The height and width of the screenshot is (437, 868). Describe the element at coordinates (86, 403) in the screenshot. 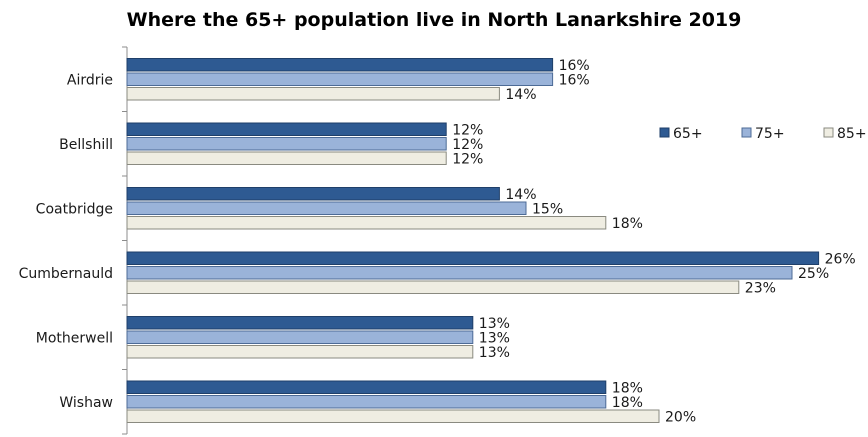

I see `category-label: Wishaw` at that location.